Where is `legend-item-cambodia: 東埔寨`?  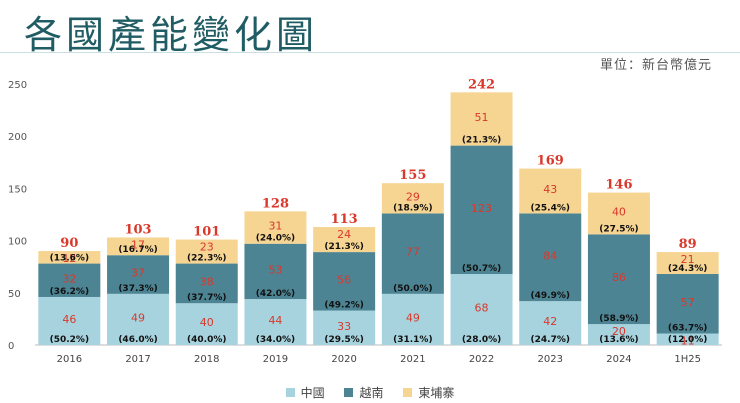 legend-item-cambodia: 東埔寨 is located at coordinates (428, 392).